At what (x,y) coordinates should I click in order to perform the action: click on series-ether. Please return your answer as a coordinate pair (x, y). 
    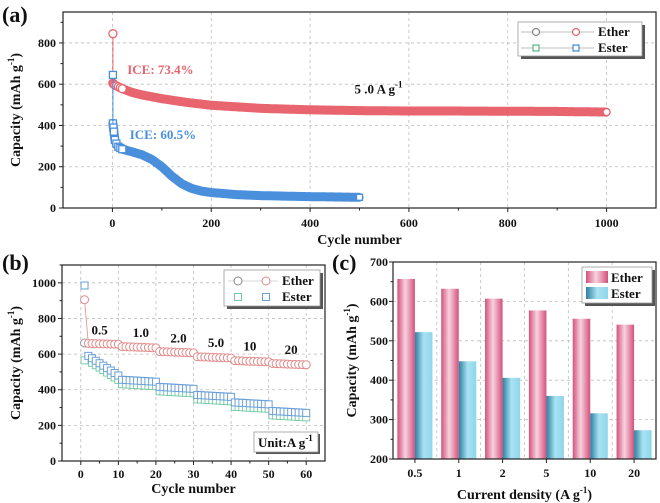
    Looking at the image, I should click on (195, 332).